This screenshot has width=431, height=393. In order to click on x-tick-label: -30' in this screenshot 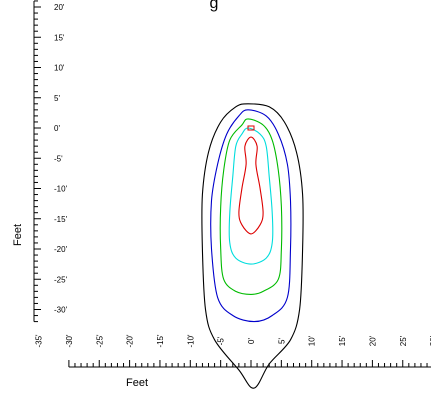, I will do `click(69, 341)`.